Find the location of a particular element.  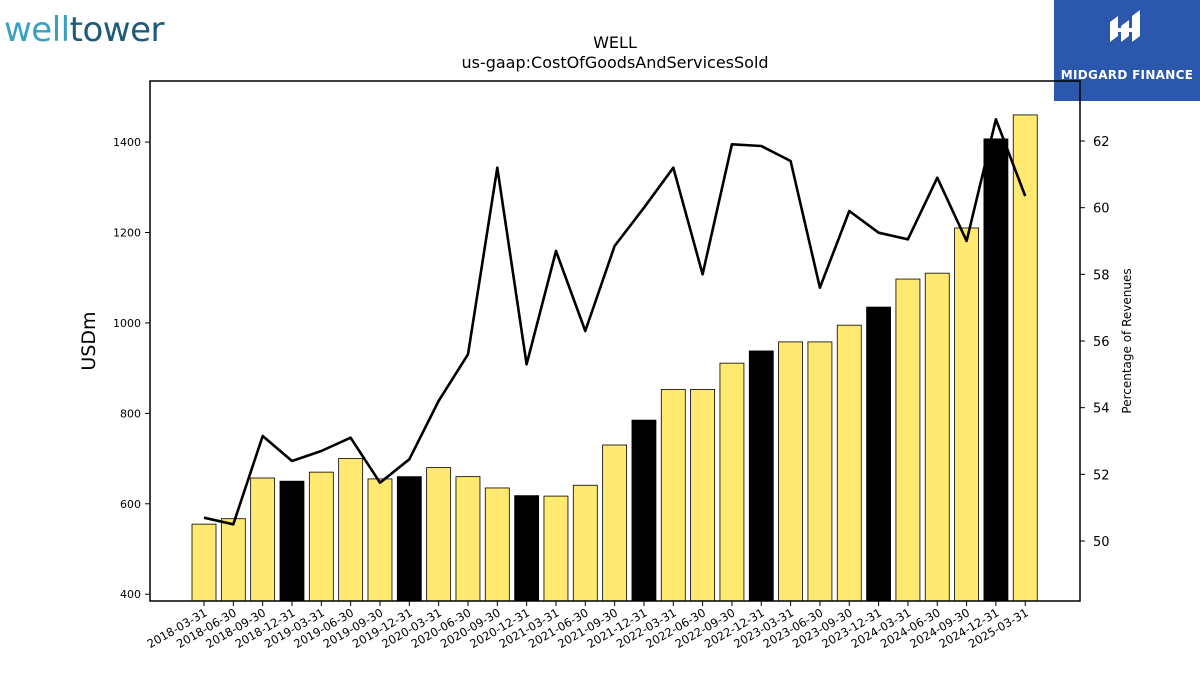

welltower-logo: welltower is located at coordinates (85, 26).